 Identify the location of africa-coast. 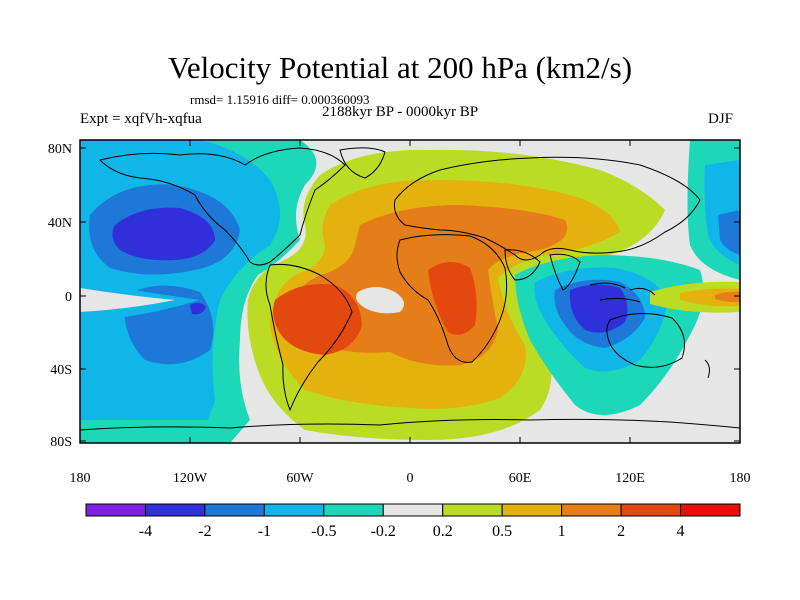
(452, 298).